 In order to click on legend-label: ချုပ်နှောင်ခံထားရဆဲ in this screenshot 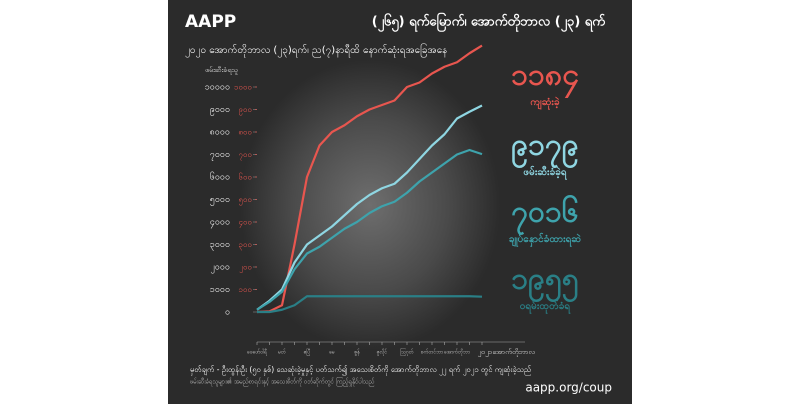, I will do `click(545, 240)`.